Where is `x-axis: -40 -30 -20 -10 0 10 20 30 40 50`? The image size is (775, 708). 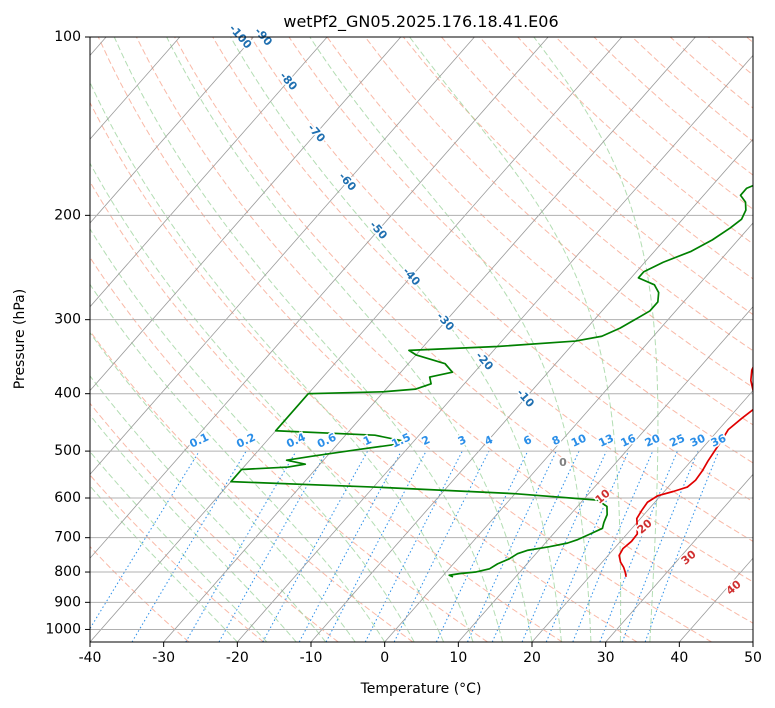
x-axis: -40 -30 -20 -10 0 10 20 30 40 50 is located at coordinates (420, 654).